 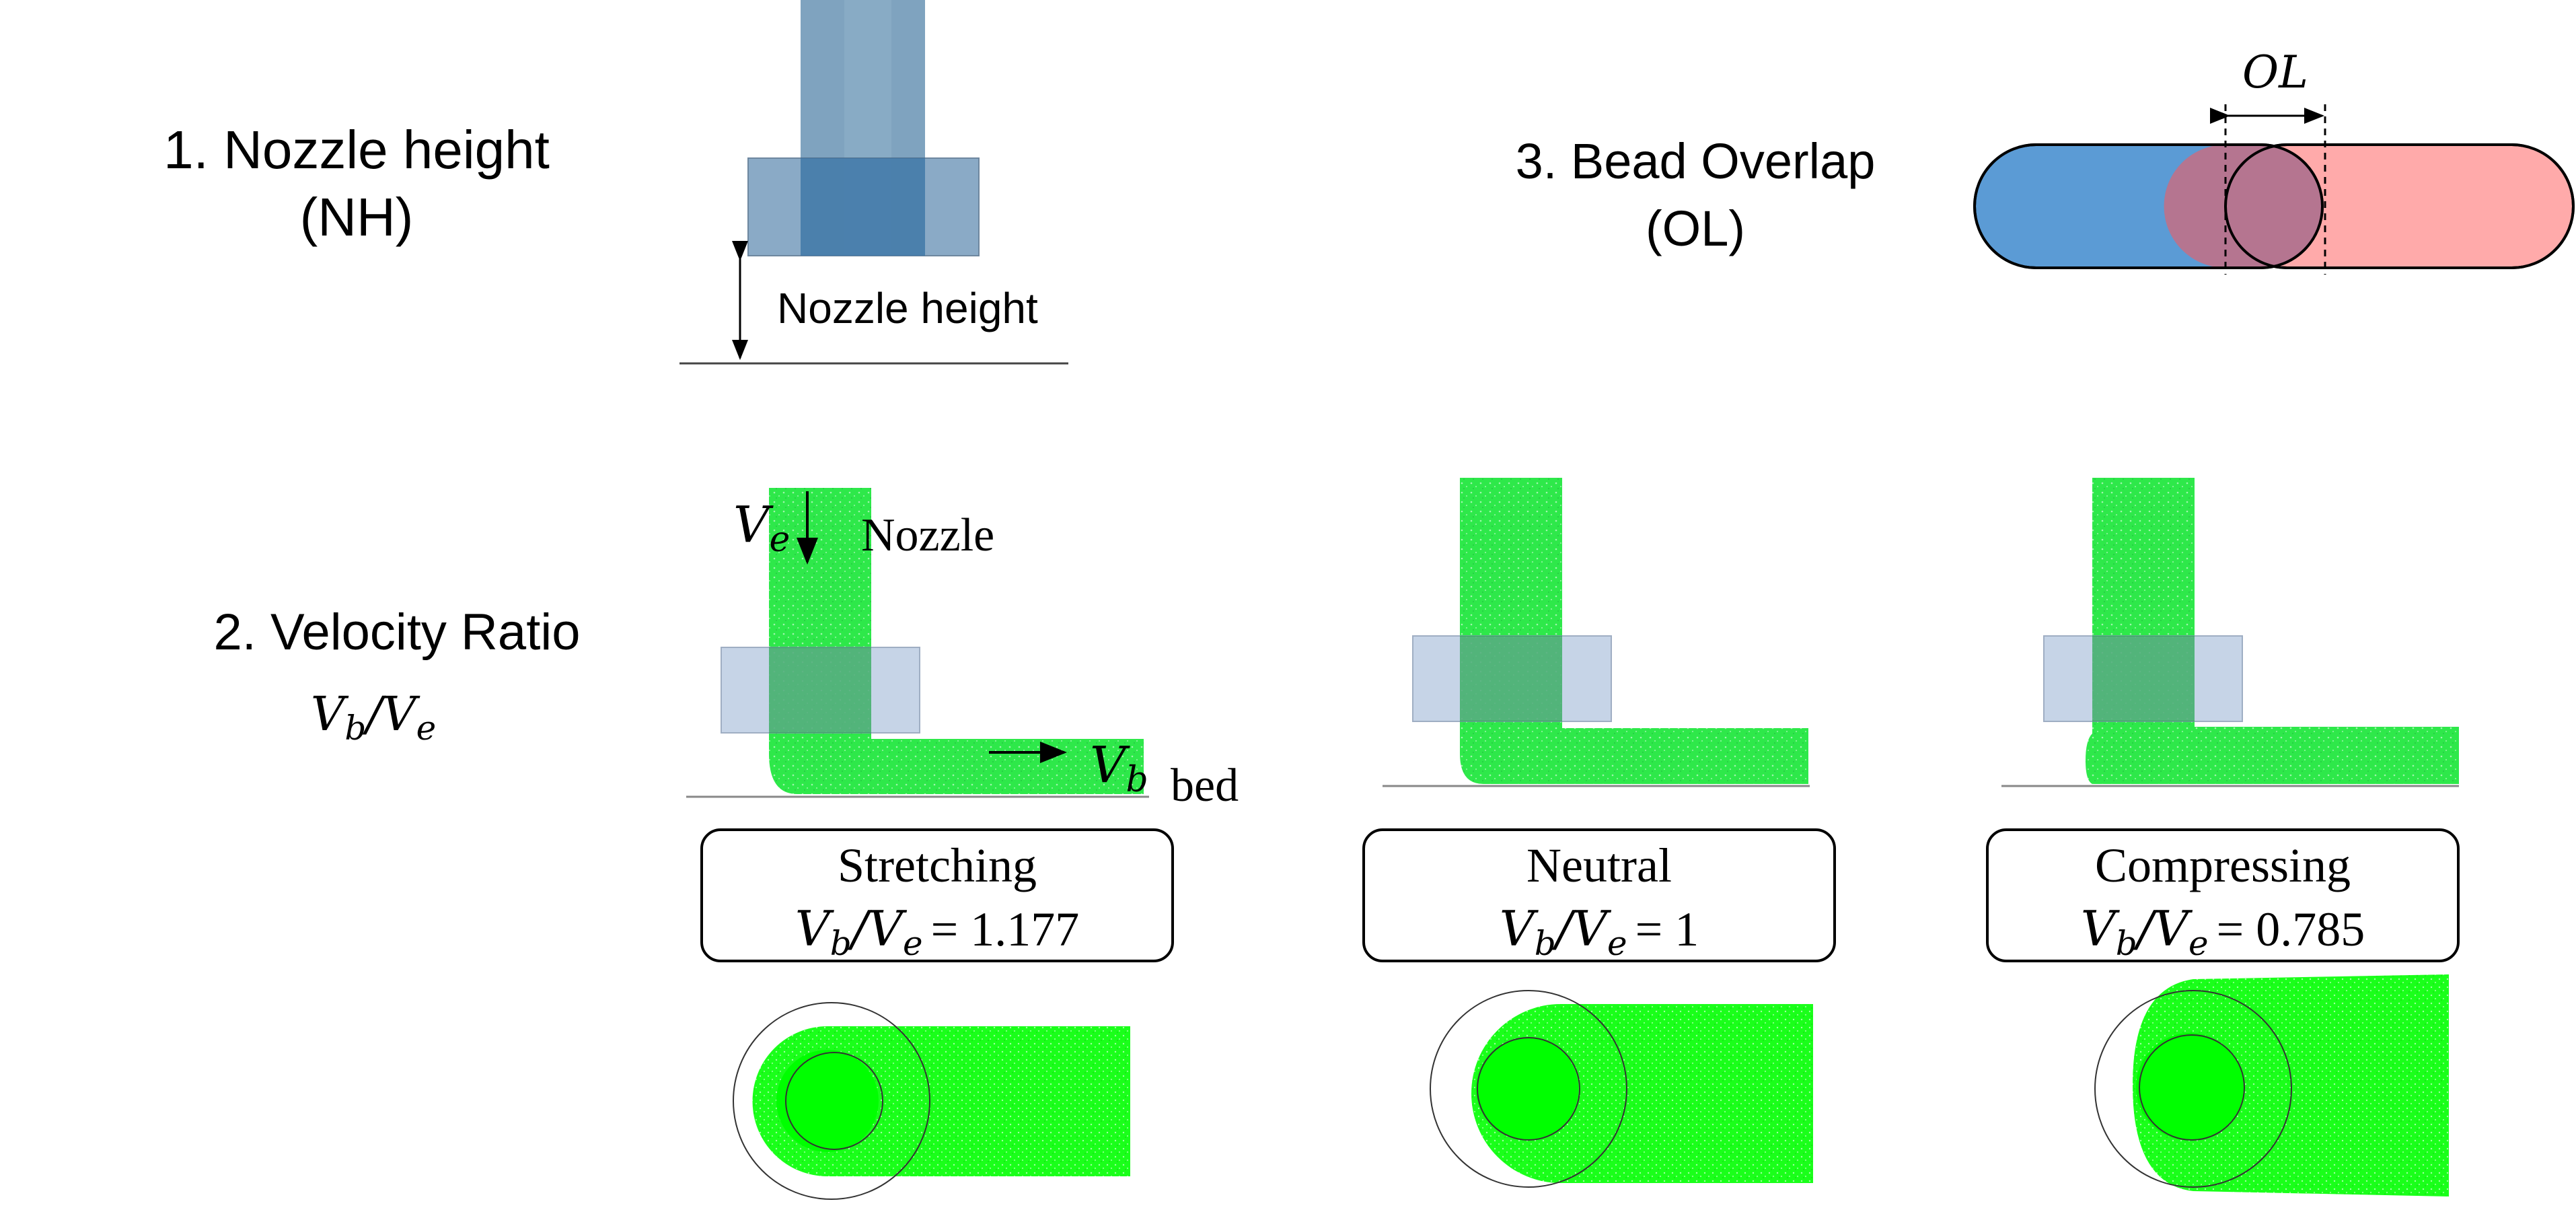 I want to click on velocity-ratio-label: 2. Velocity Ratio Vb/Ve, so click(x=397, y=676).